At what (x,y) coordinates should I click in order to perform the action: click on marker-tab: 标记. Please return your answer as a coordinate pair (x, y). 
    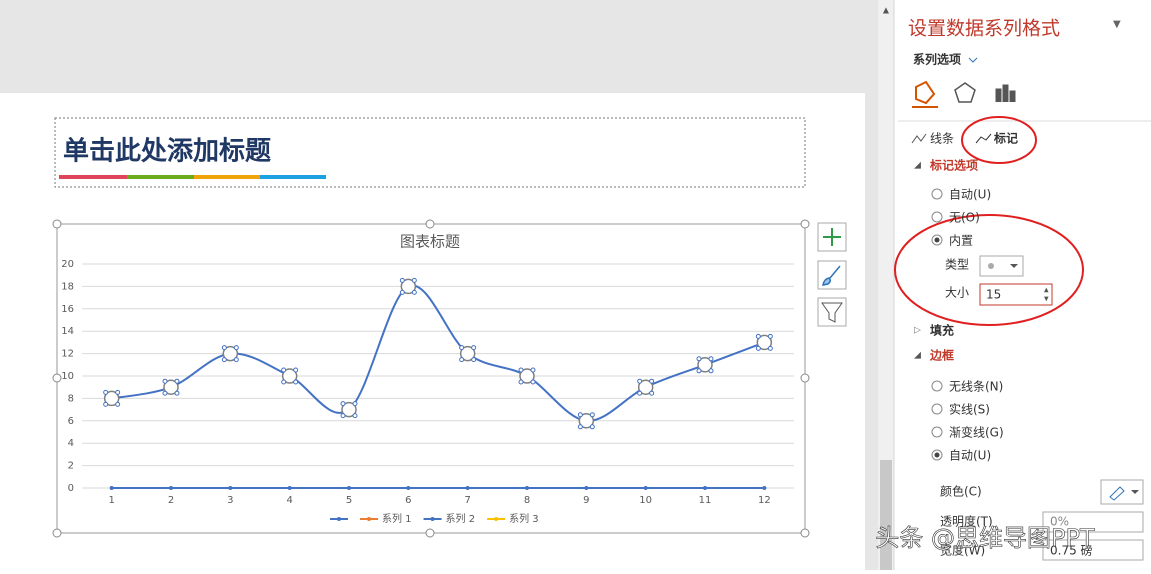
    Looking at the image, I should click on (1005, 138).